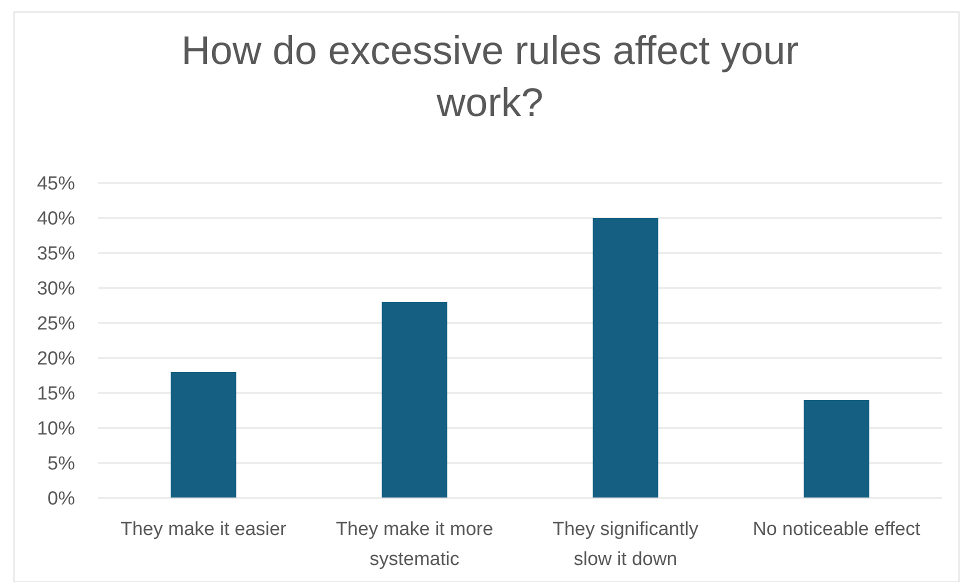 The image size is (961, 582). Describe the element at coordinates (625, 544) in the screenshot. I see `x-tick-label: They significantly slow it down` at that location.